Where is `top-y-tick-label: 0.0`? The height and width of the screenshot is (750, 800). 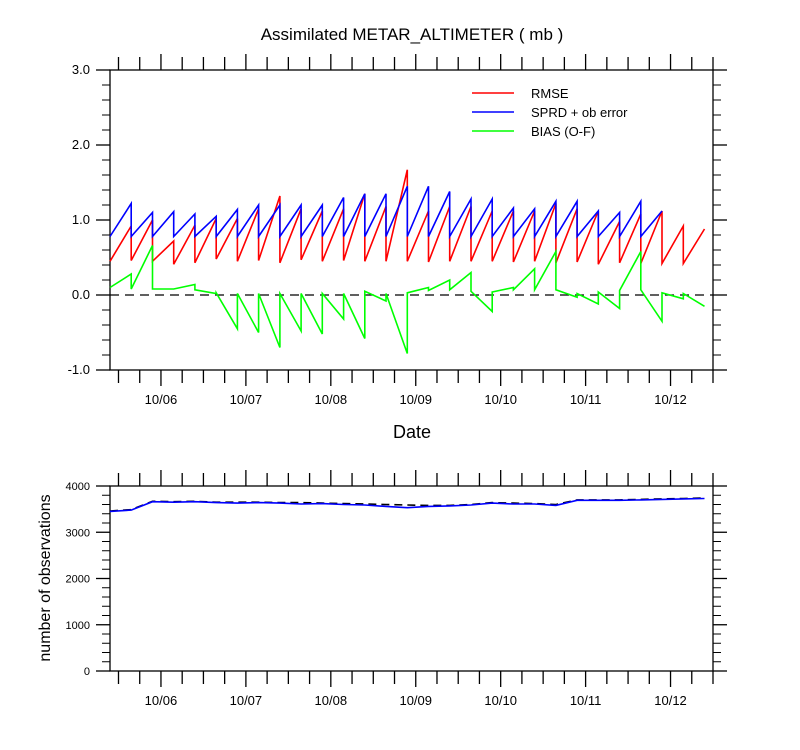
top-y-tick-label: 0.0 is located at coordinates (81, 294).